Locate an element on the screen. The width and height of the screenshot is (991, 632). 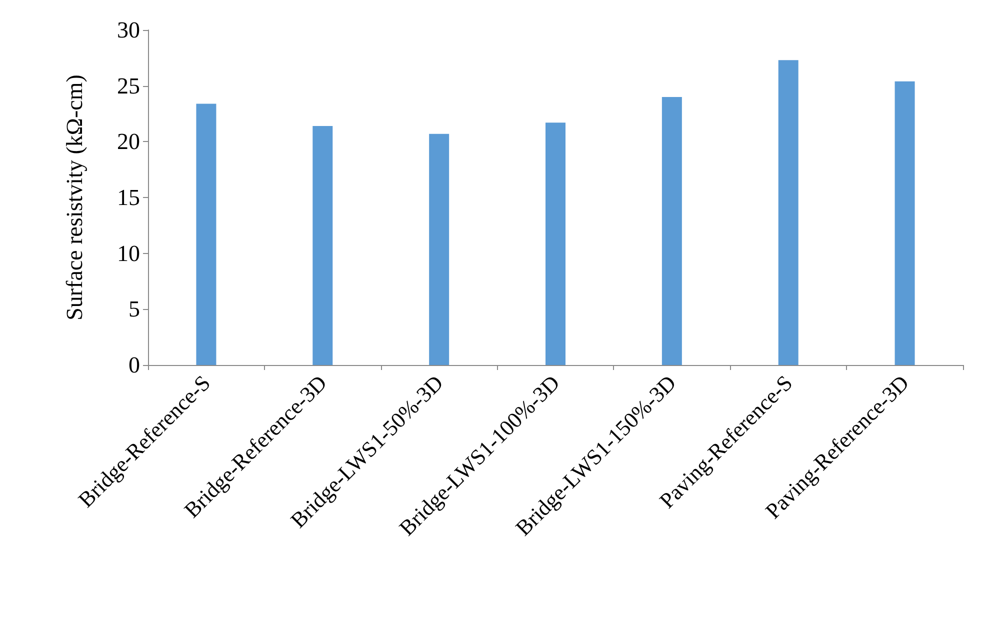
y-tick-label: 0 is located at coordinates (134, 365).